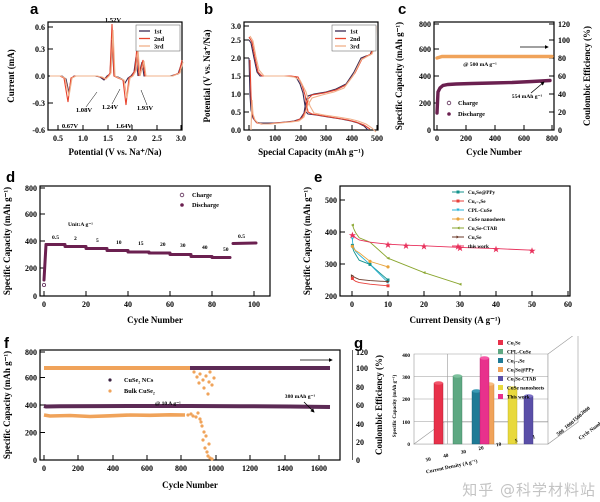 The width and height of the screenshot is (600, 502). What do you see at coordinates (355, 39) in the screenshot?
I see `panel-b-legend-2nd: 2nd` at bounding box center [355, 39].